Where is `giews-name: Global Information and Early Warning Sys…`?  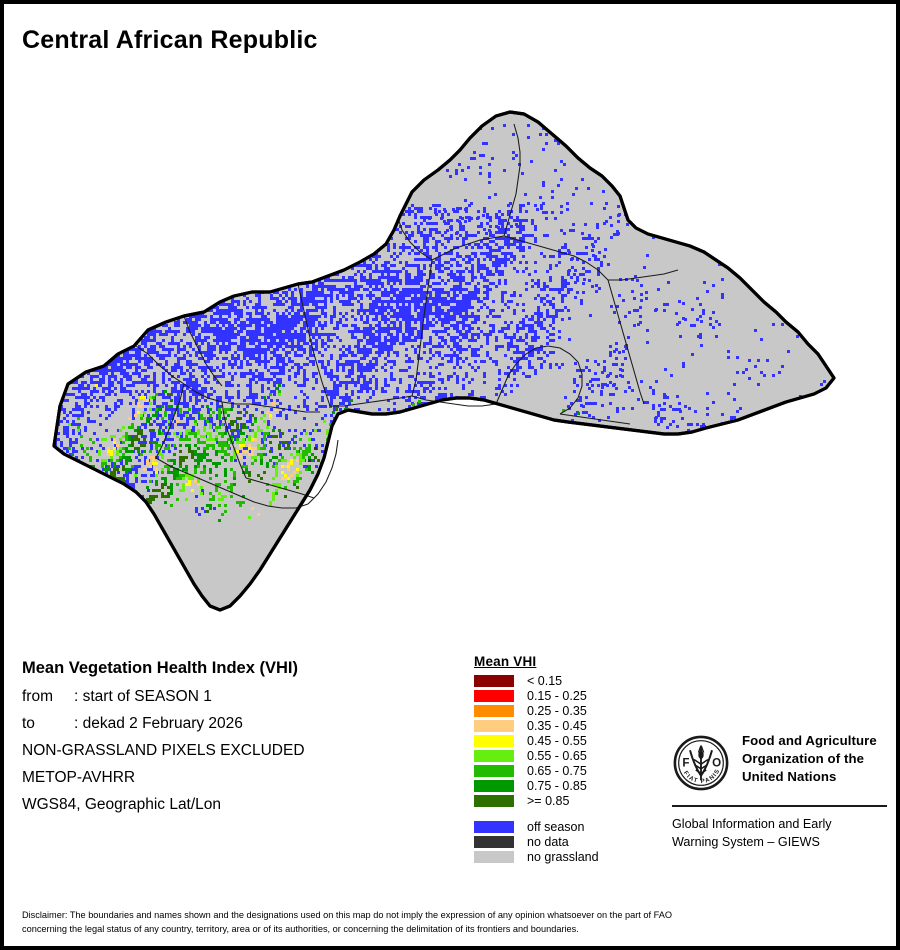
giews-name: Global Information and Early Warning Sys… is located at coordinates (779, 834).